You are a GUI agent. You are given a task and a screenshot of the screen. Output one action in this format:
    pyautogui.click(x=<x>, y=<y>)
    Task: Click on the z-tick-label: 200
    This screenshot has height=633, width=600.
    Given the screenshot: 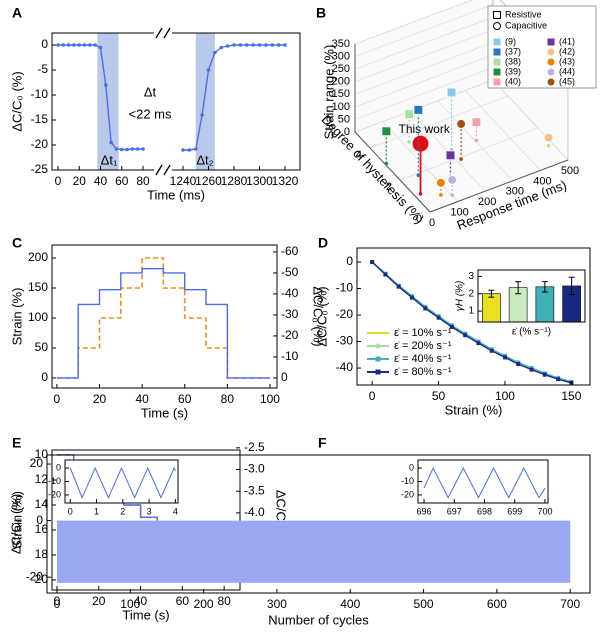 What is the action you would take?
    pyautogui.click(x=341, y=82)
    